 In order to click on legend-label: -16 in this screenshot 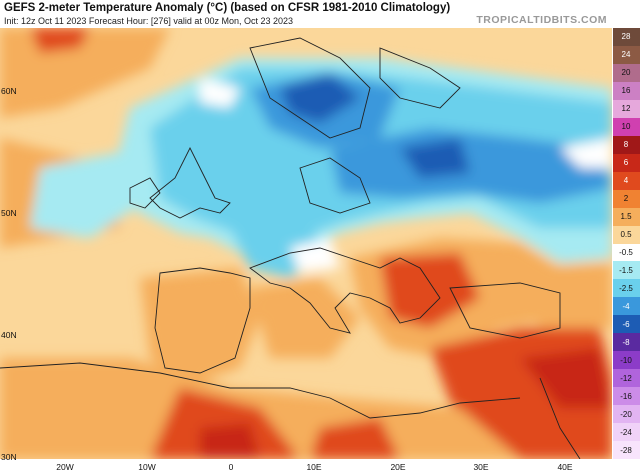, I will do `click(626, 396)`.